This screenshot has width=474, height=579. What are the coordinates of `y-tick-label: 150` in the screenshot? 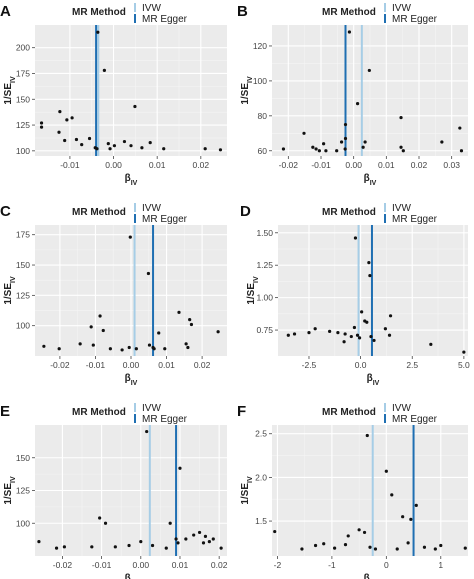 It's located at (23, 99).